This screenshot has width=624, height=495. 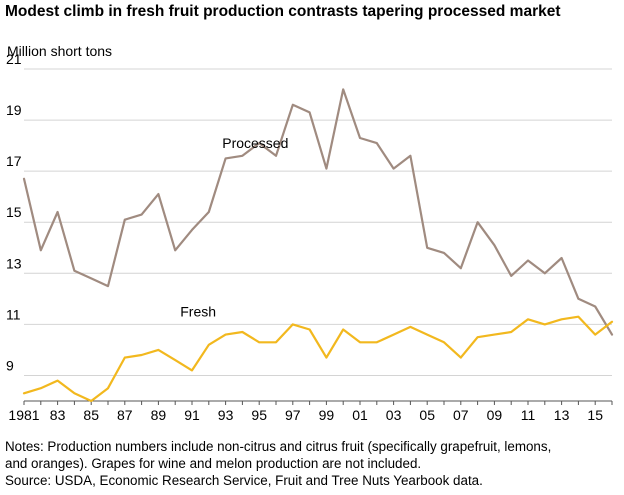 I want to click on x-tick-label: 07, so click(x=461, y=415).